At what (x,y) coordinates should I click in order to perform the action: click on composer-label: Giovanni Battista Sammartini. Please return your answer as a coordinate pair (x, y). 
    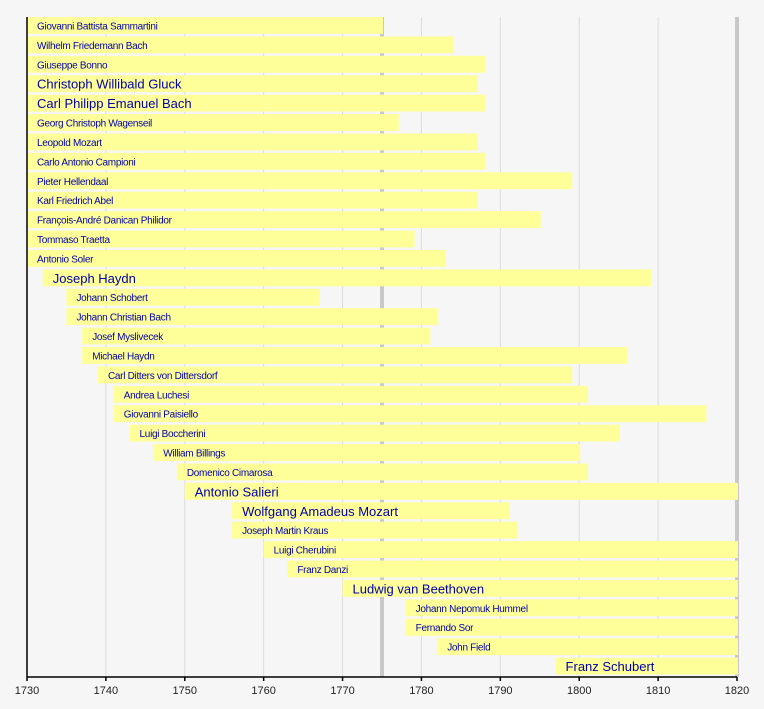
    Looking at the image, I should click on (97, 26).